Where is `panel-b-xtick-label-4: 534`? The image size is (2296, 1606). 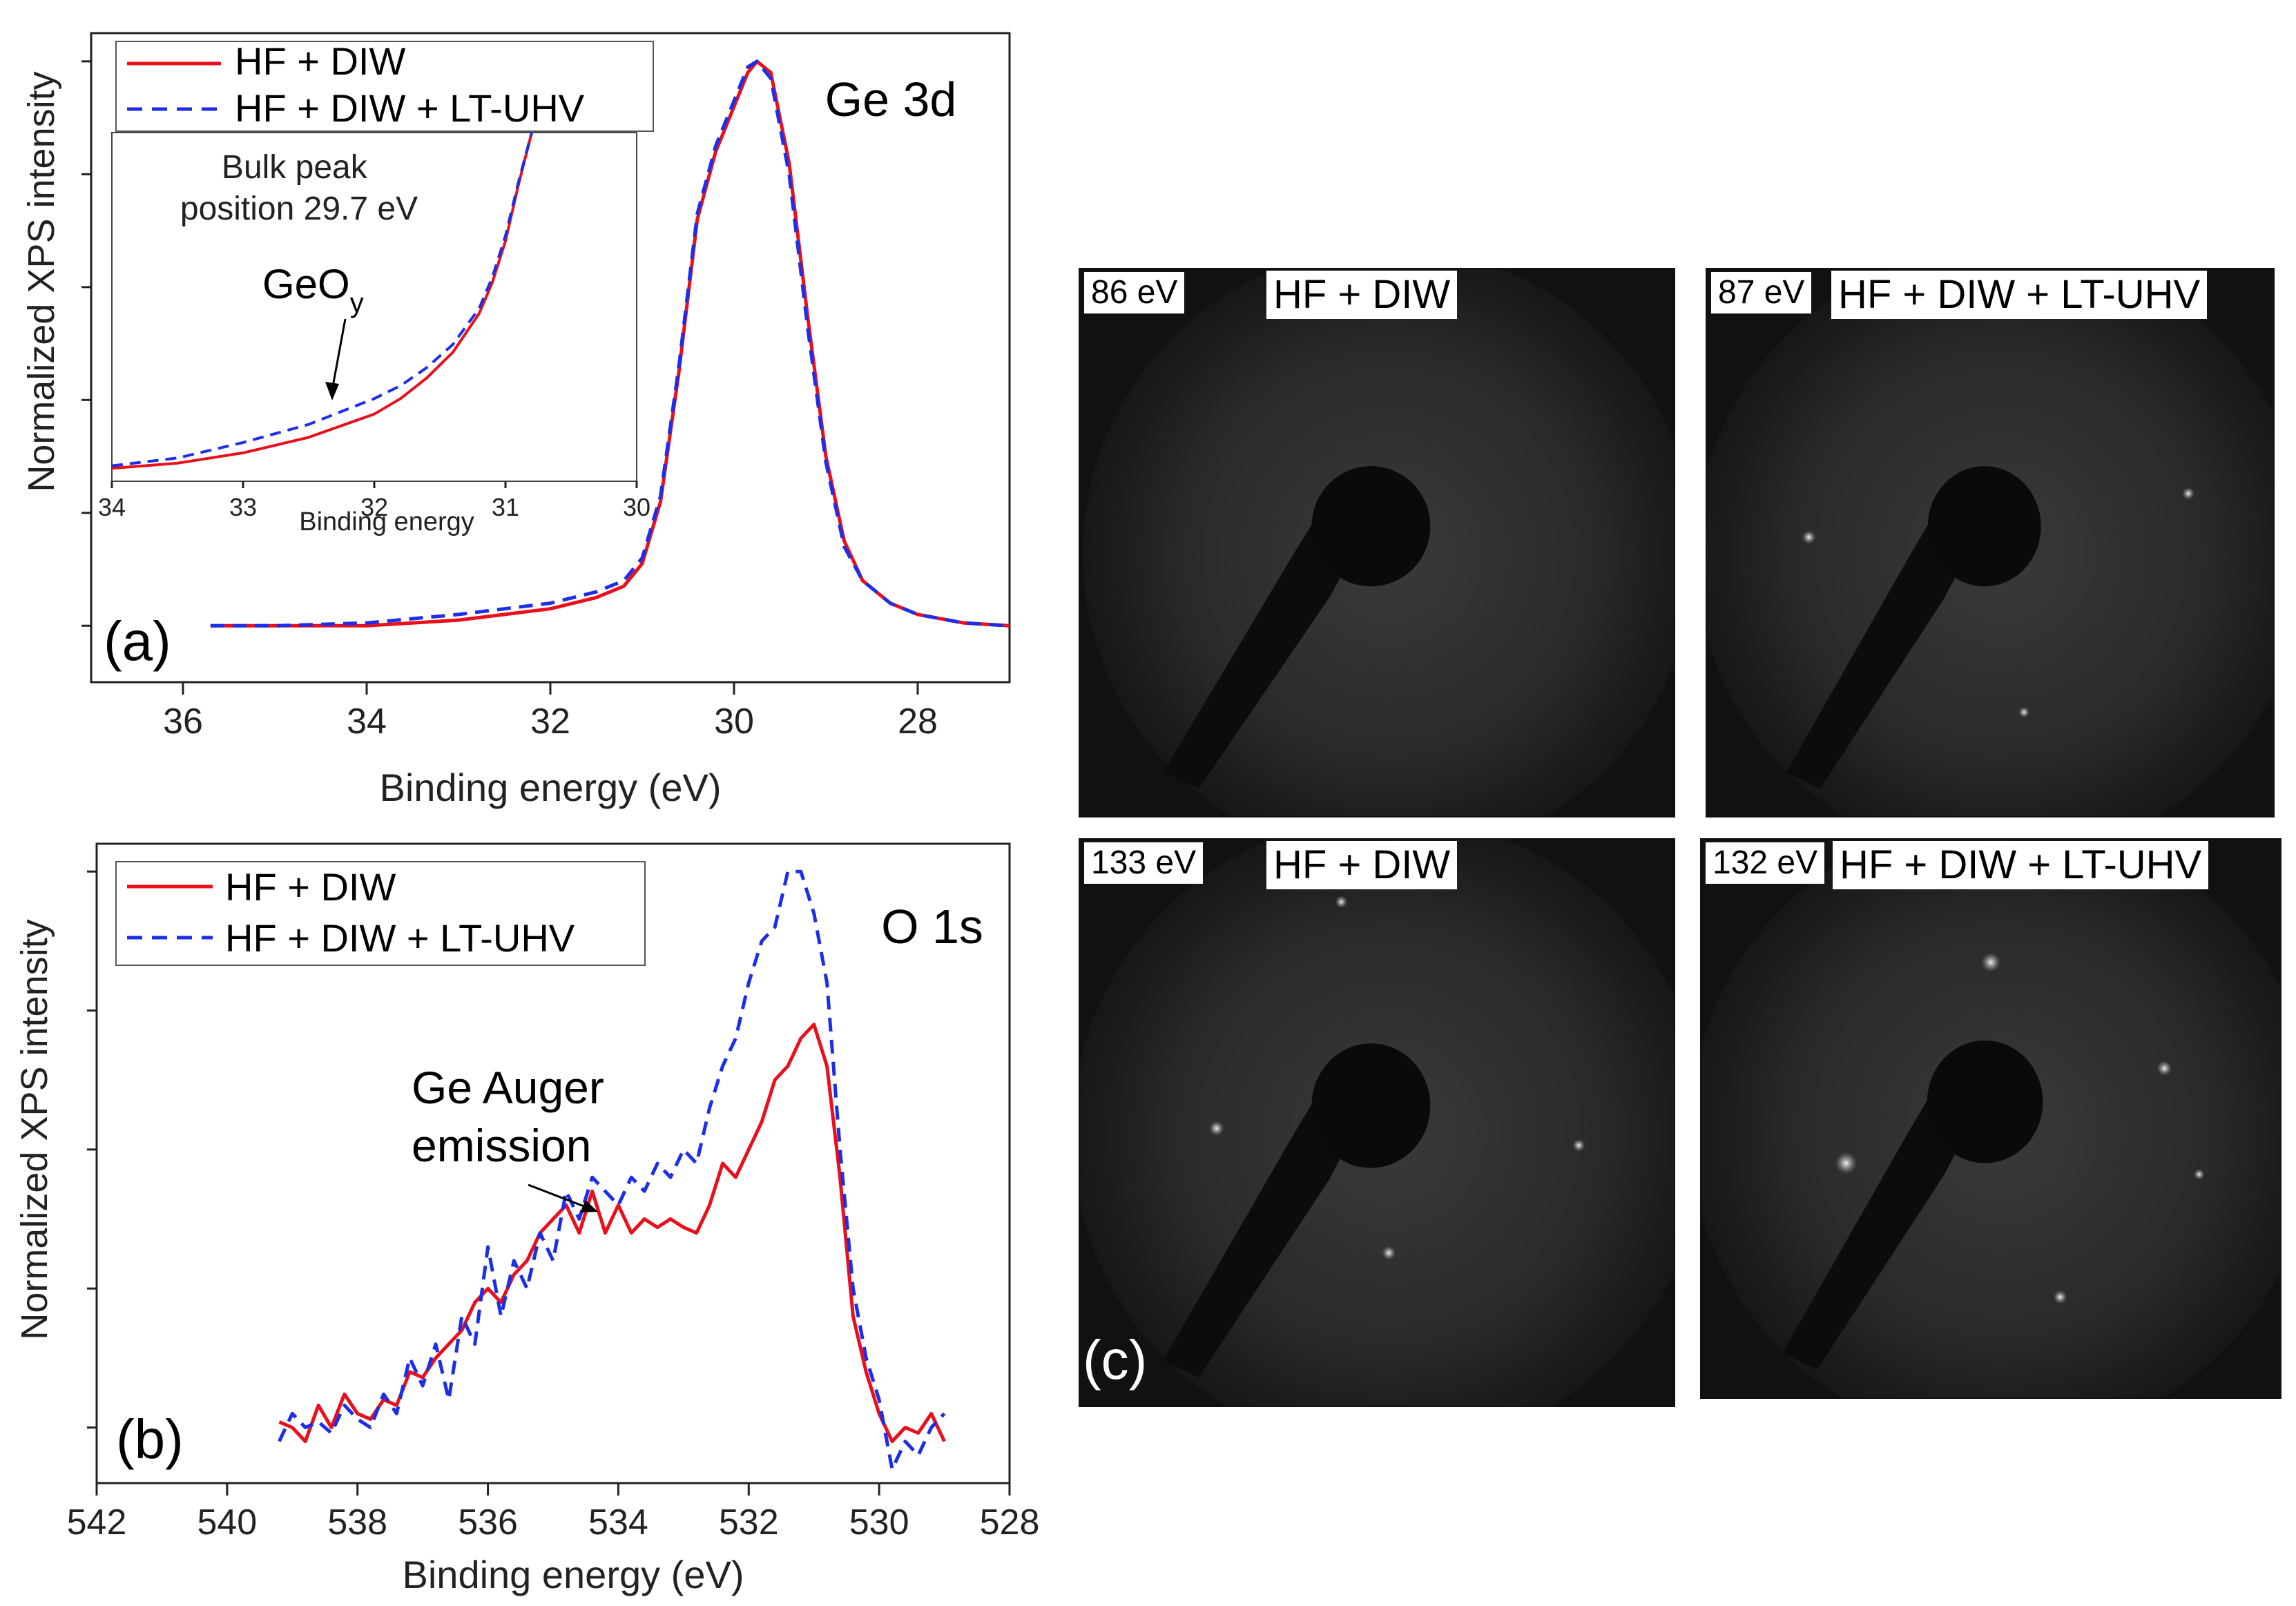
panel-b-xtick-label-4: 534 is located at coordinates (618, 1522).